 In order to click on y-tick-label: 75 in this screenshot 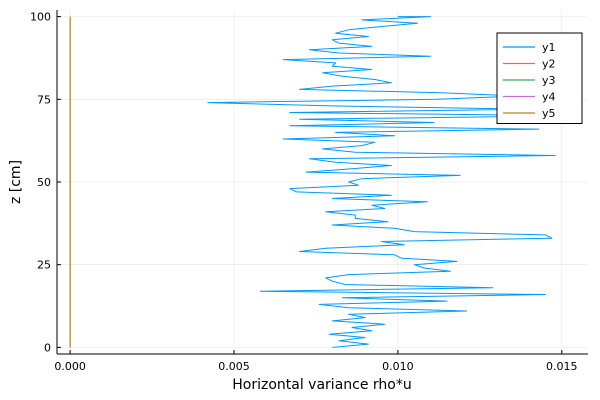, I will do `click(44, 99)`.